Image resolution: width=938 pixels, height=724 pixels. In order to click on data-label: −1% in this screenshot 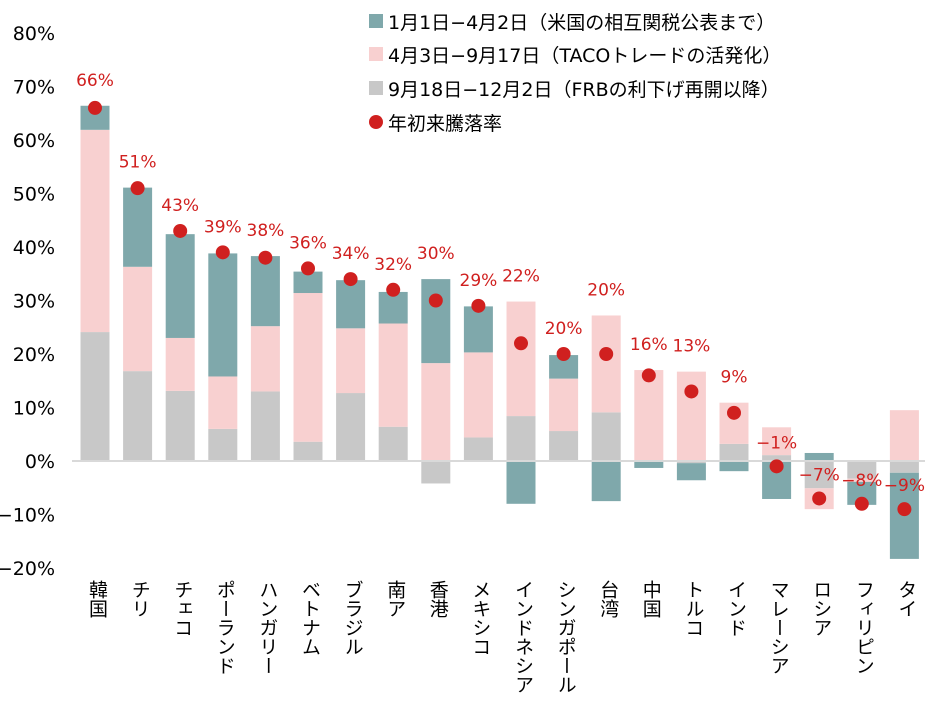, I will do `click(776, 443)`.